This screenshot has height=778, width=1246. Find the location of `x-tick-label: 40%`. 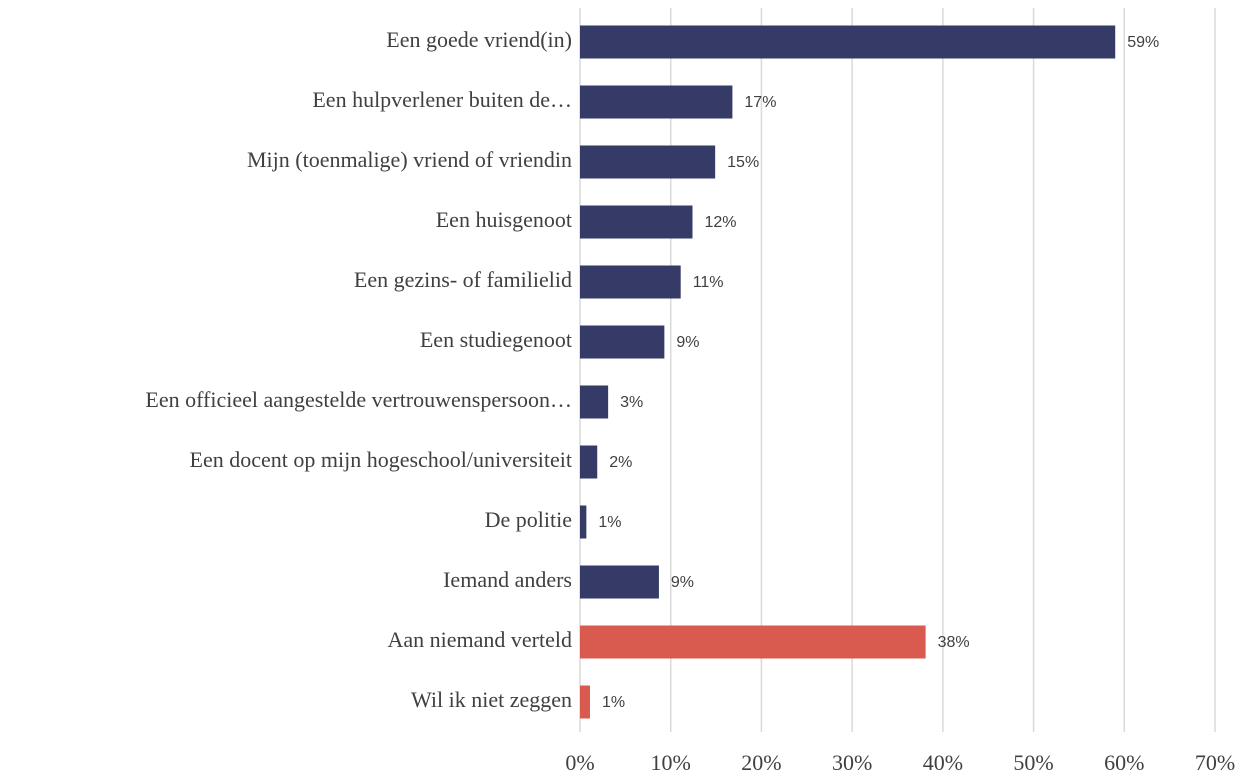

x-tick-label: 40% is located at coordinates (943, 762).